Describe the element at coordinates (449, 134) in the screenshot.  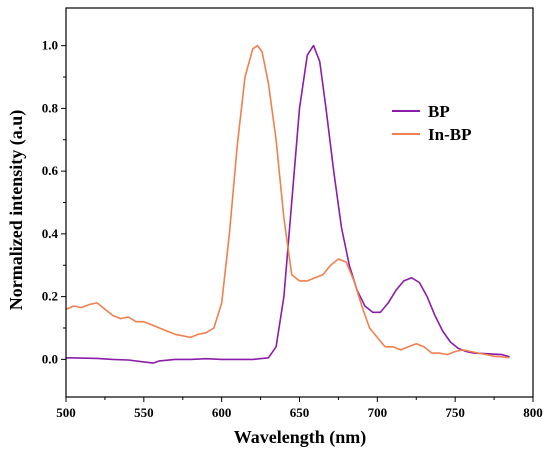
I see `legend-label-in-bp: In-BP` at that location.